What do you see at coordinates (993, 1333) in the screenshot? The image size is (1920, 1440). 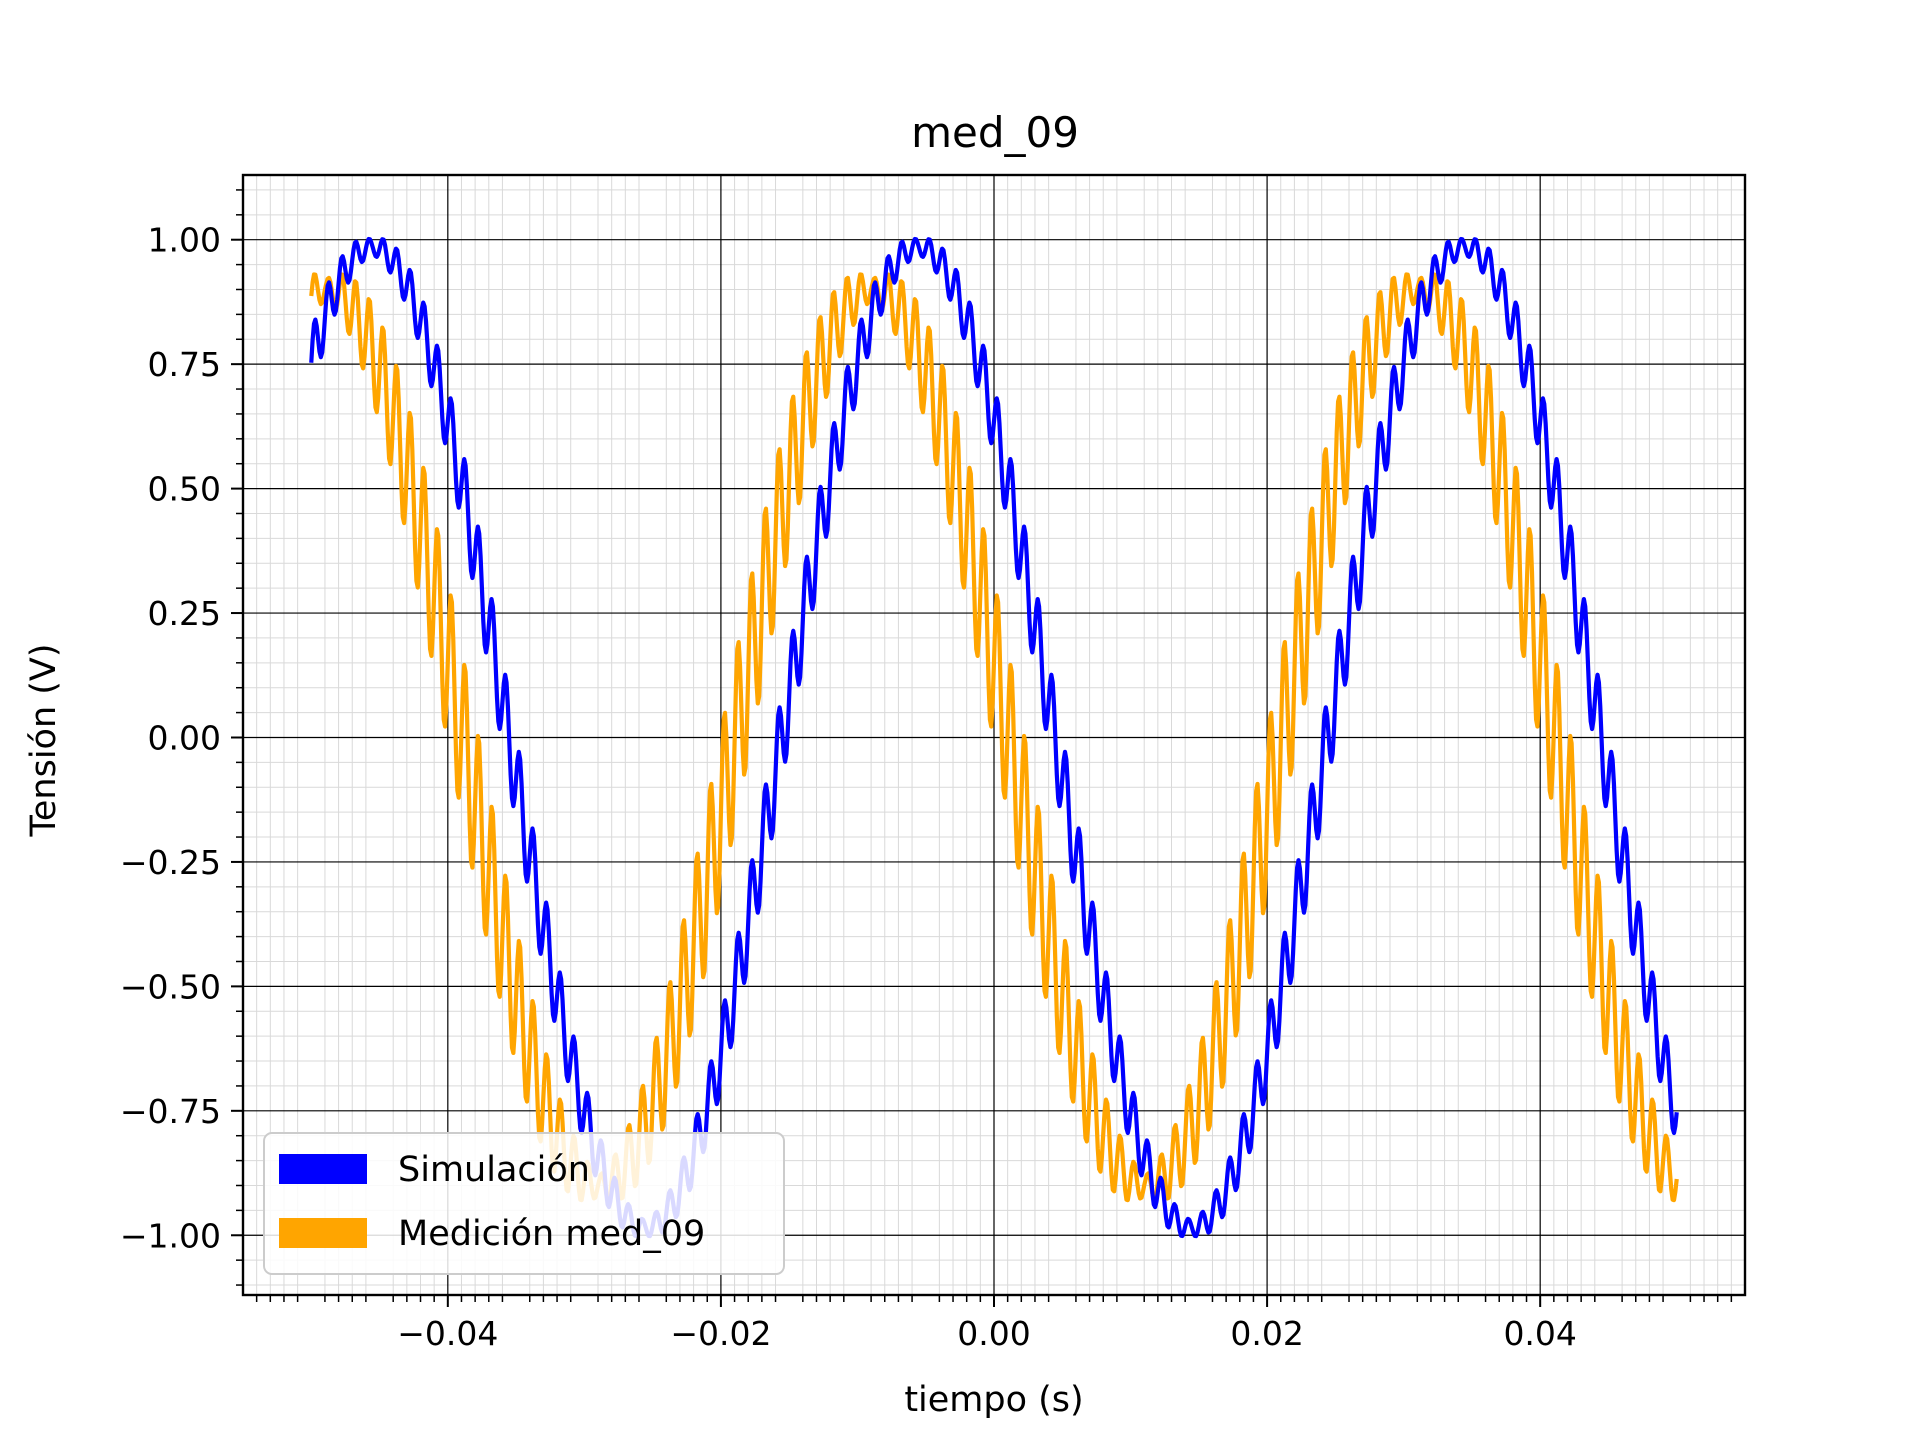 I see `x-tick-label: 0.00` at bounding box center [993, 1333].